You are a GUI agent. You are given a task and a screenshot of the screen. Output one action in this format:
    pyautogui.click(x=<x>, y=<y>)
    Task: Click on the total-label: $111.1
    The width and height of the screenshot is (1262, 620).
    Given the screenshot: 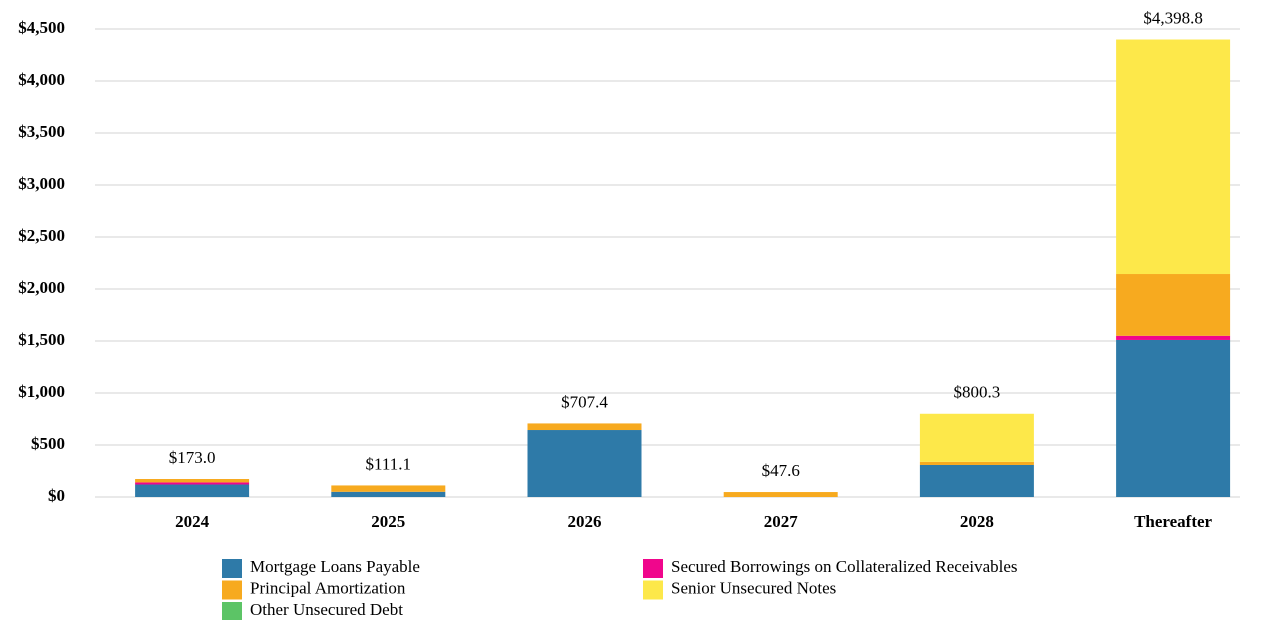 What is the action you would take?
    pyautogui.click(x=389, y=463)
    